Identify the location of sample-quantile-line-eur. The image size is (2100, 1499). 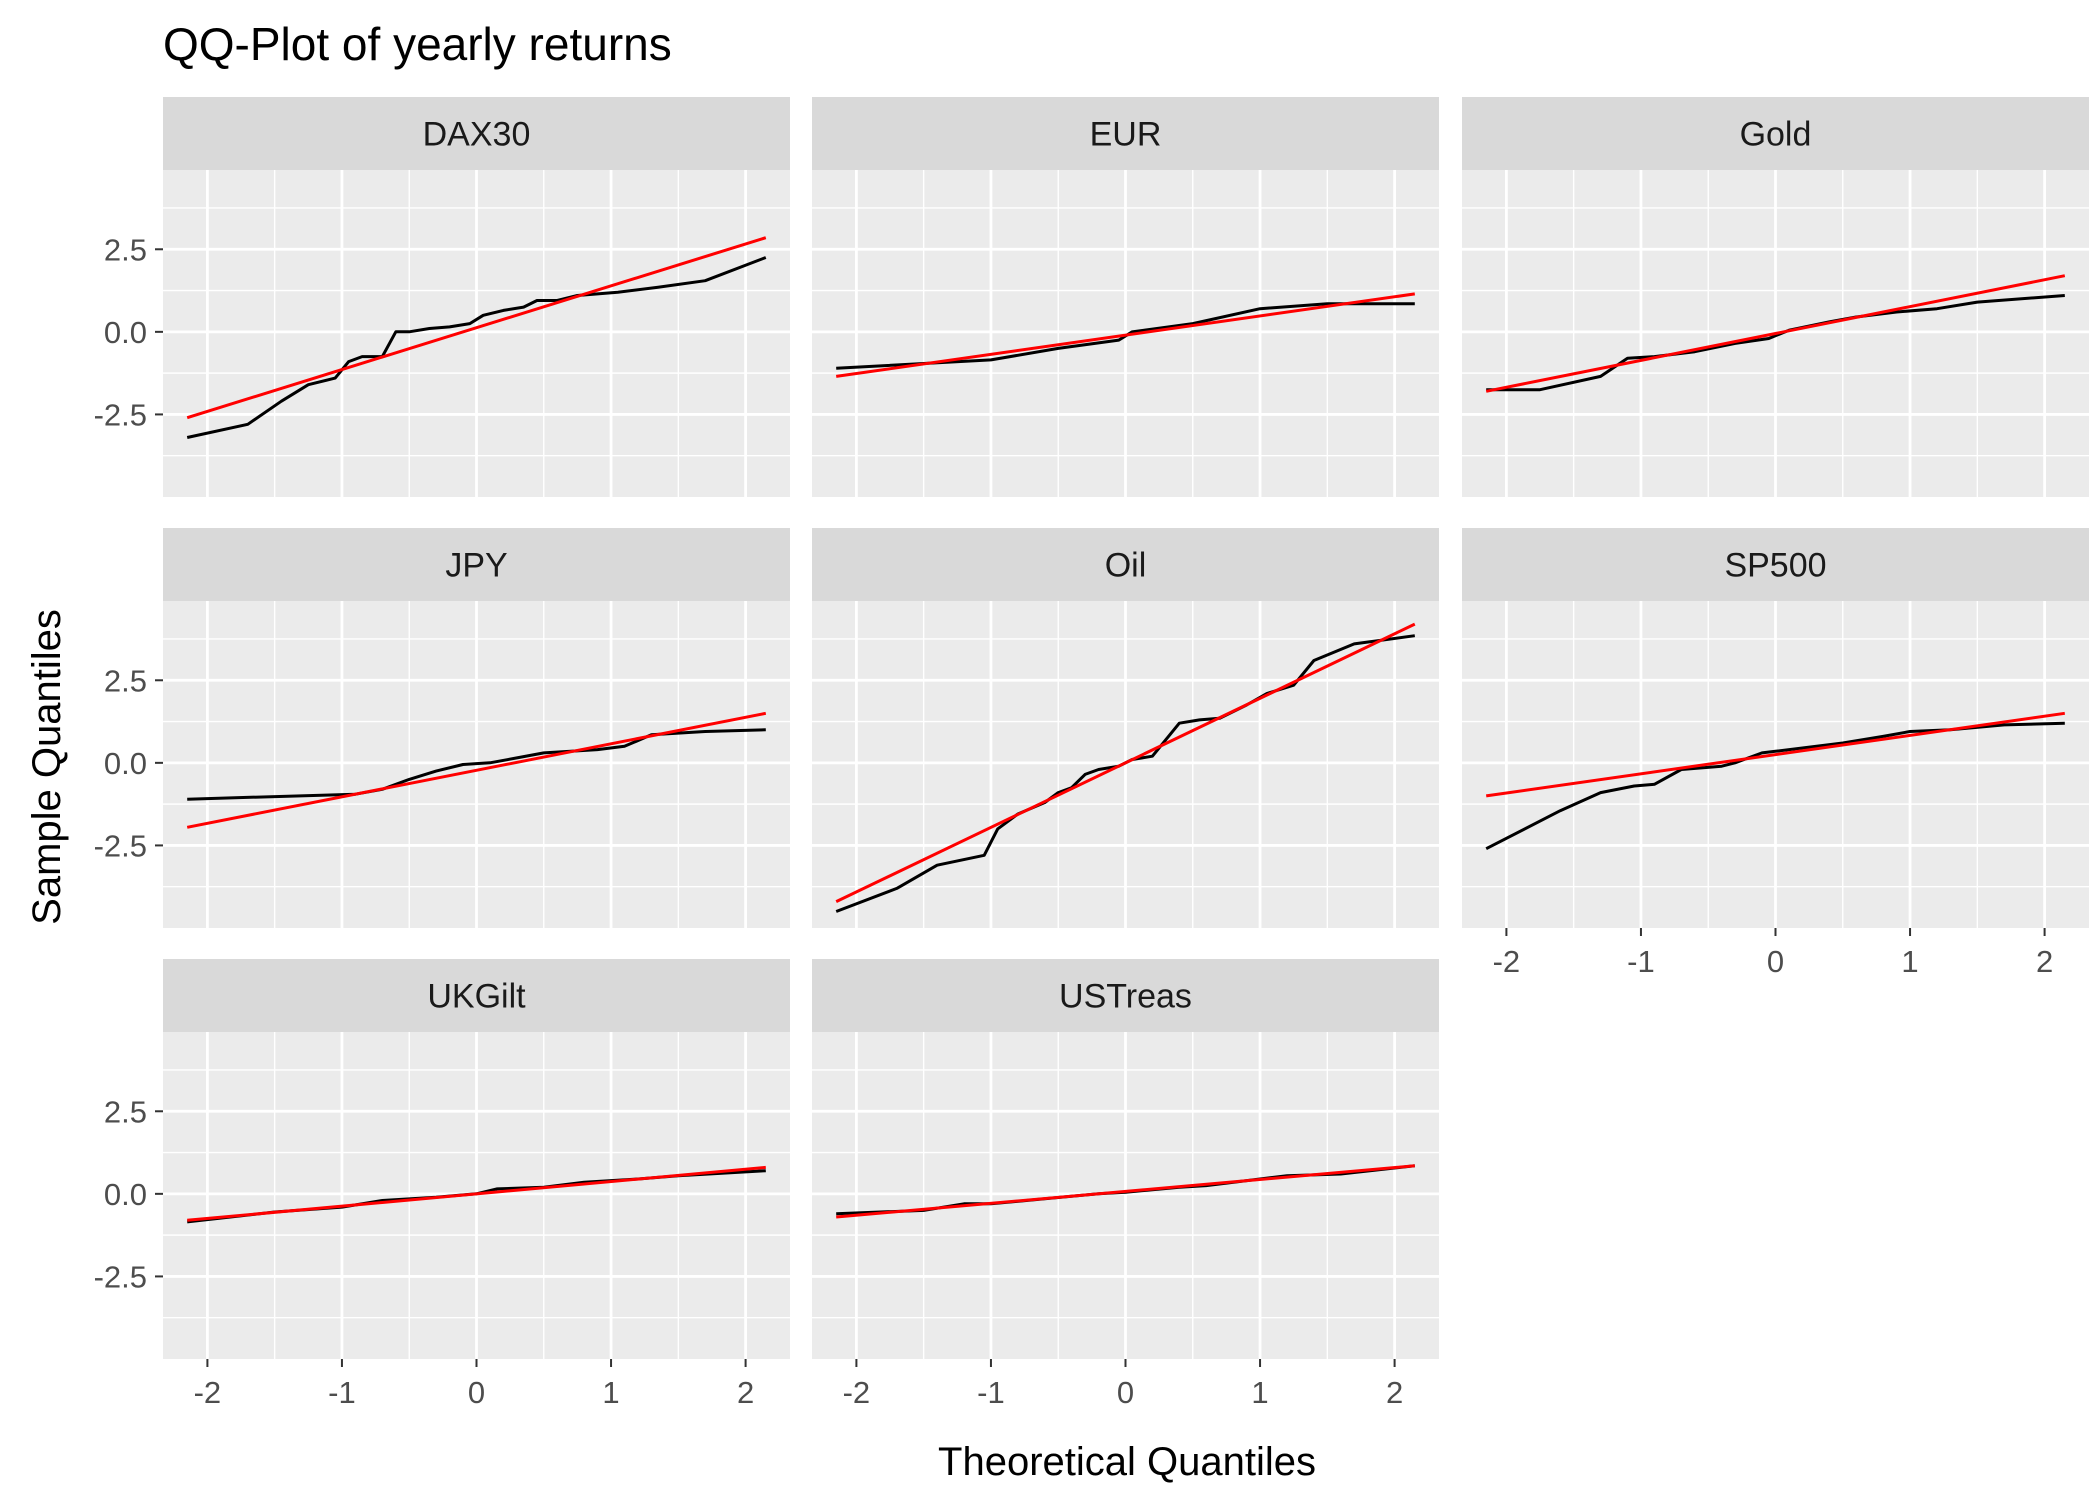
(1125, 336).